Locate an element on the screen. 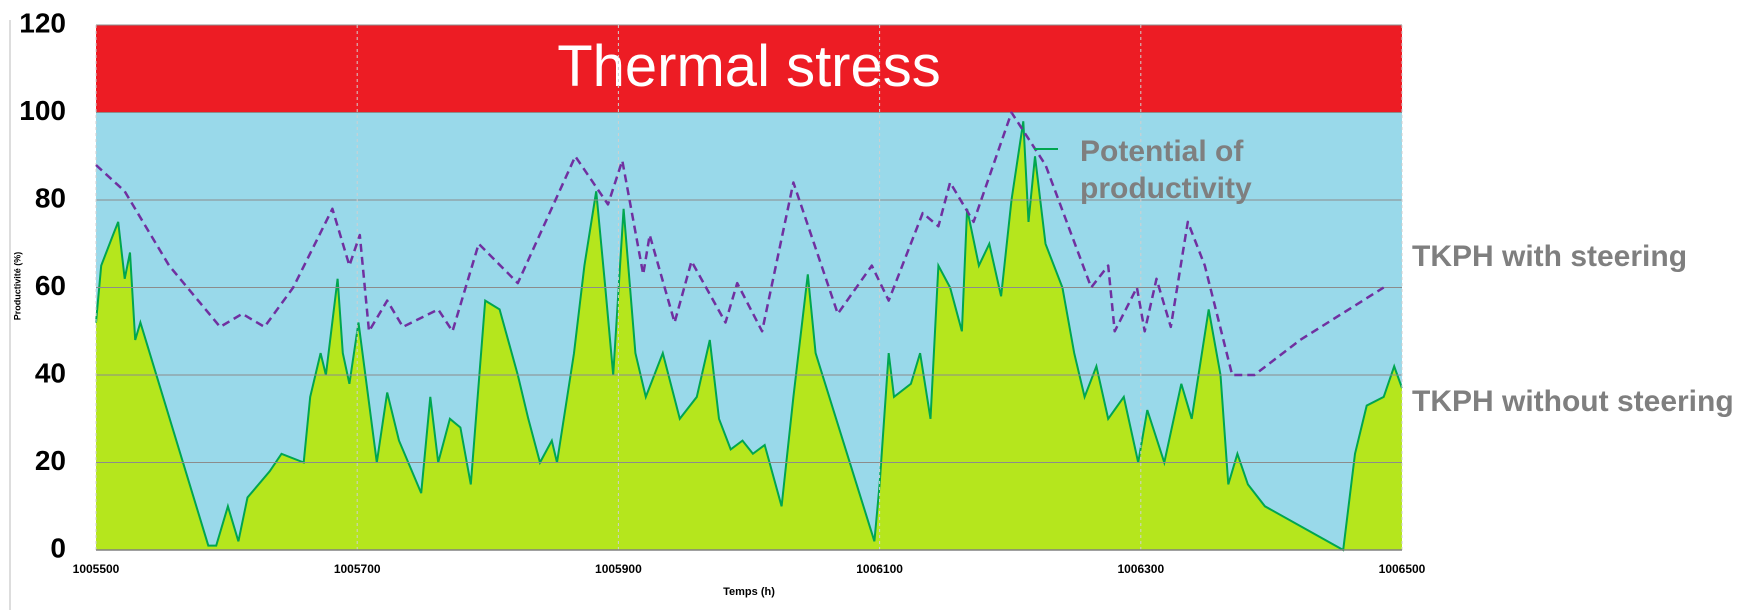  y-tick-label: 20 is located at coordinates (50, 460).